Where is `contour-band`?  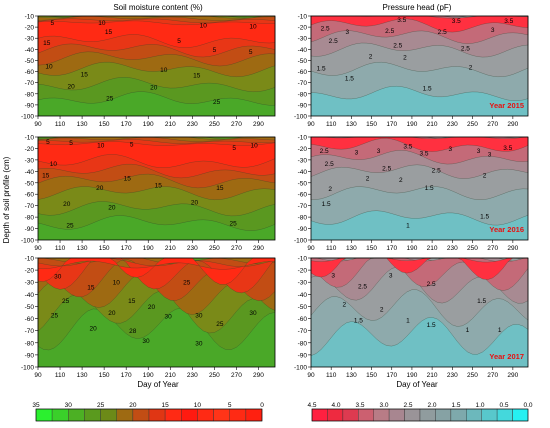
contour-band is located at coordinates (156, 154).